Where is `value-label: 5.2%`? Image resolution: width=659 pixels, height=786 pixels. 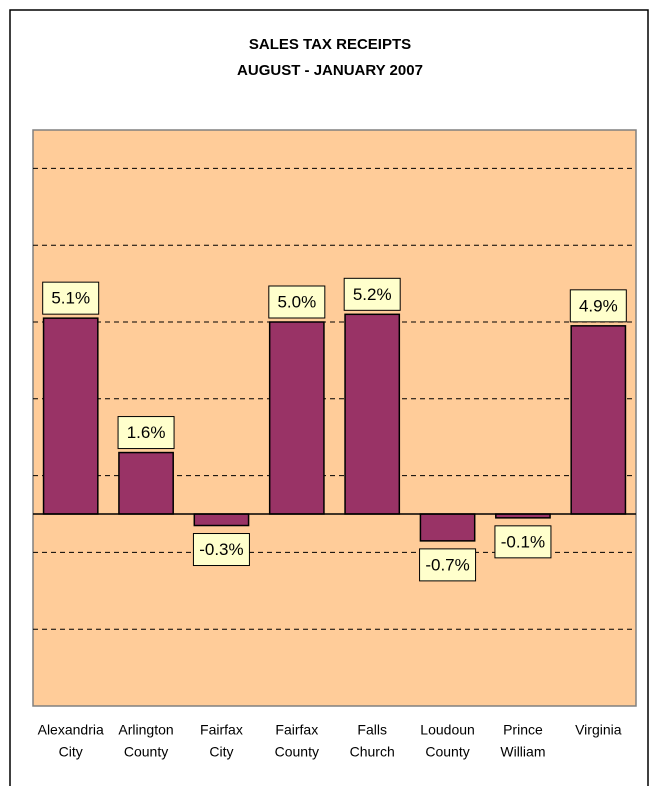 value-label: 5.2% is located at coordinates (372, 294).